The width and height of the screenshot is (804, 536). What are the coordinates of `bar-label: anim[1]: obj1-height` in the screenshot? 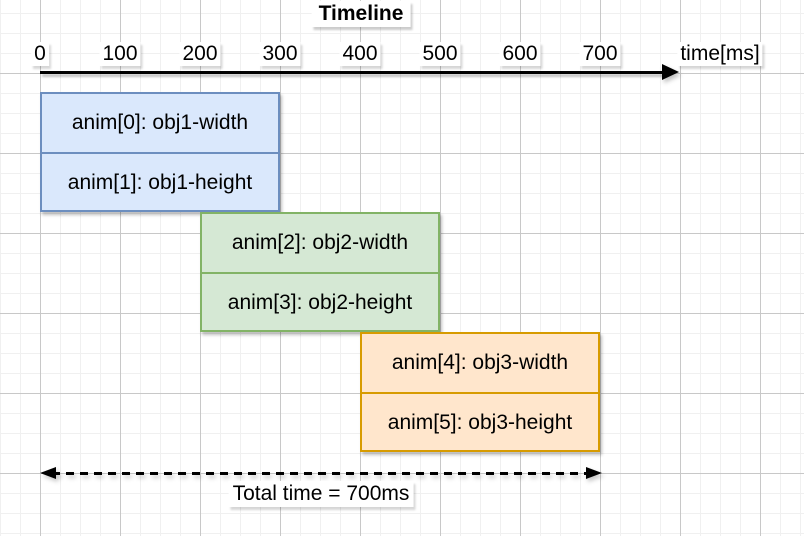 It's located at (160, 182).